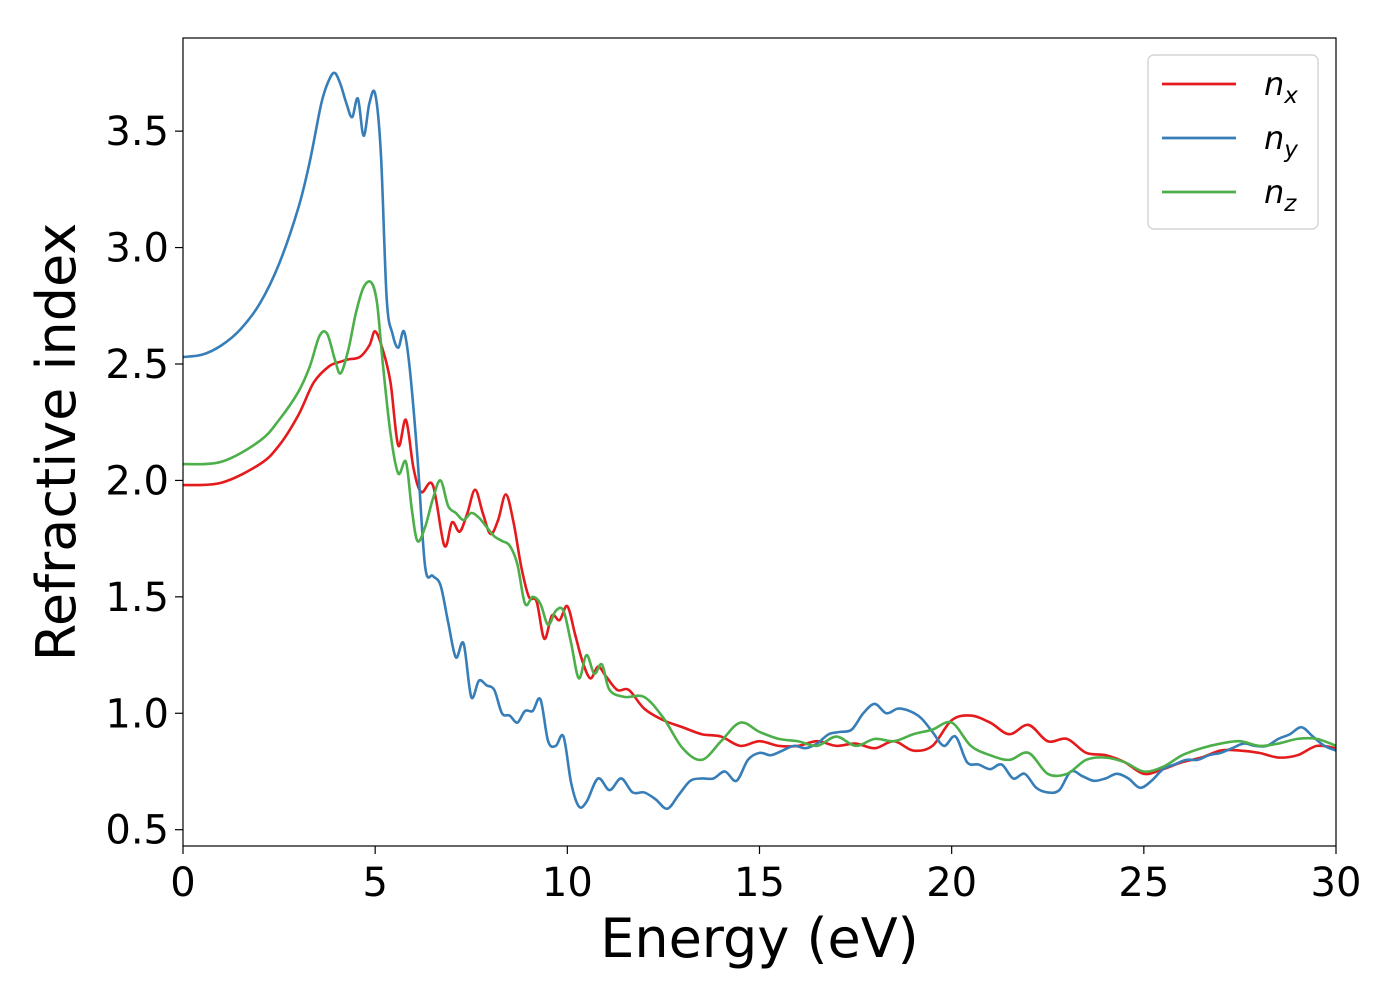  I want to click on y-tick-label: 3.5, so click(137, 132).